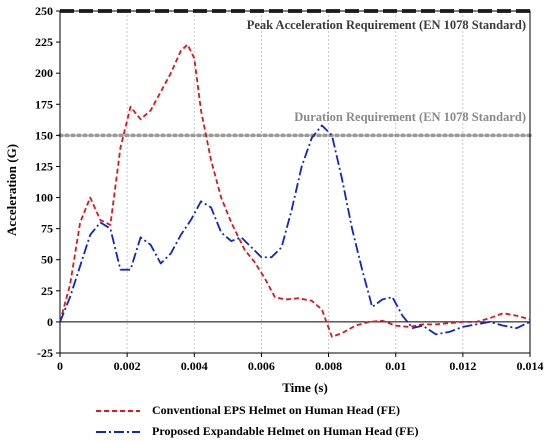 Image resolution: width=550 pixels, height=442 pixels. I want to click on y-tick-label: 250, so click(44, 11).